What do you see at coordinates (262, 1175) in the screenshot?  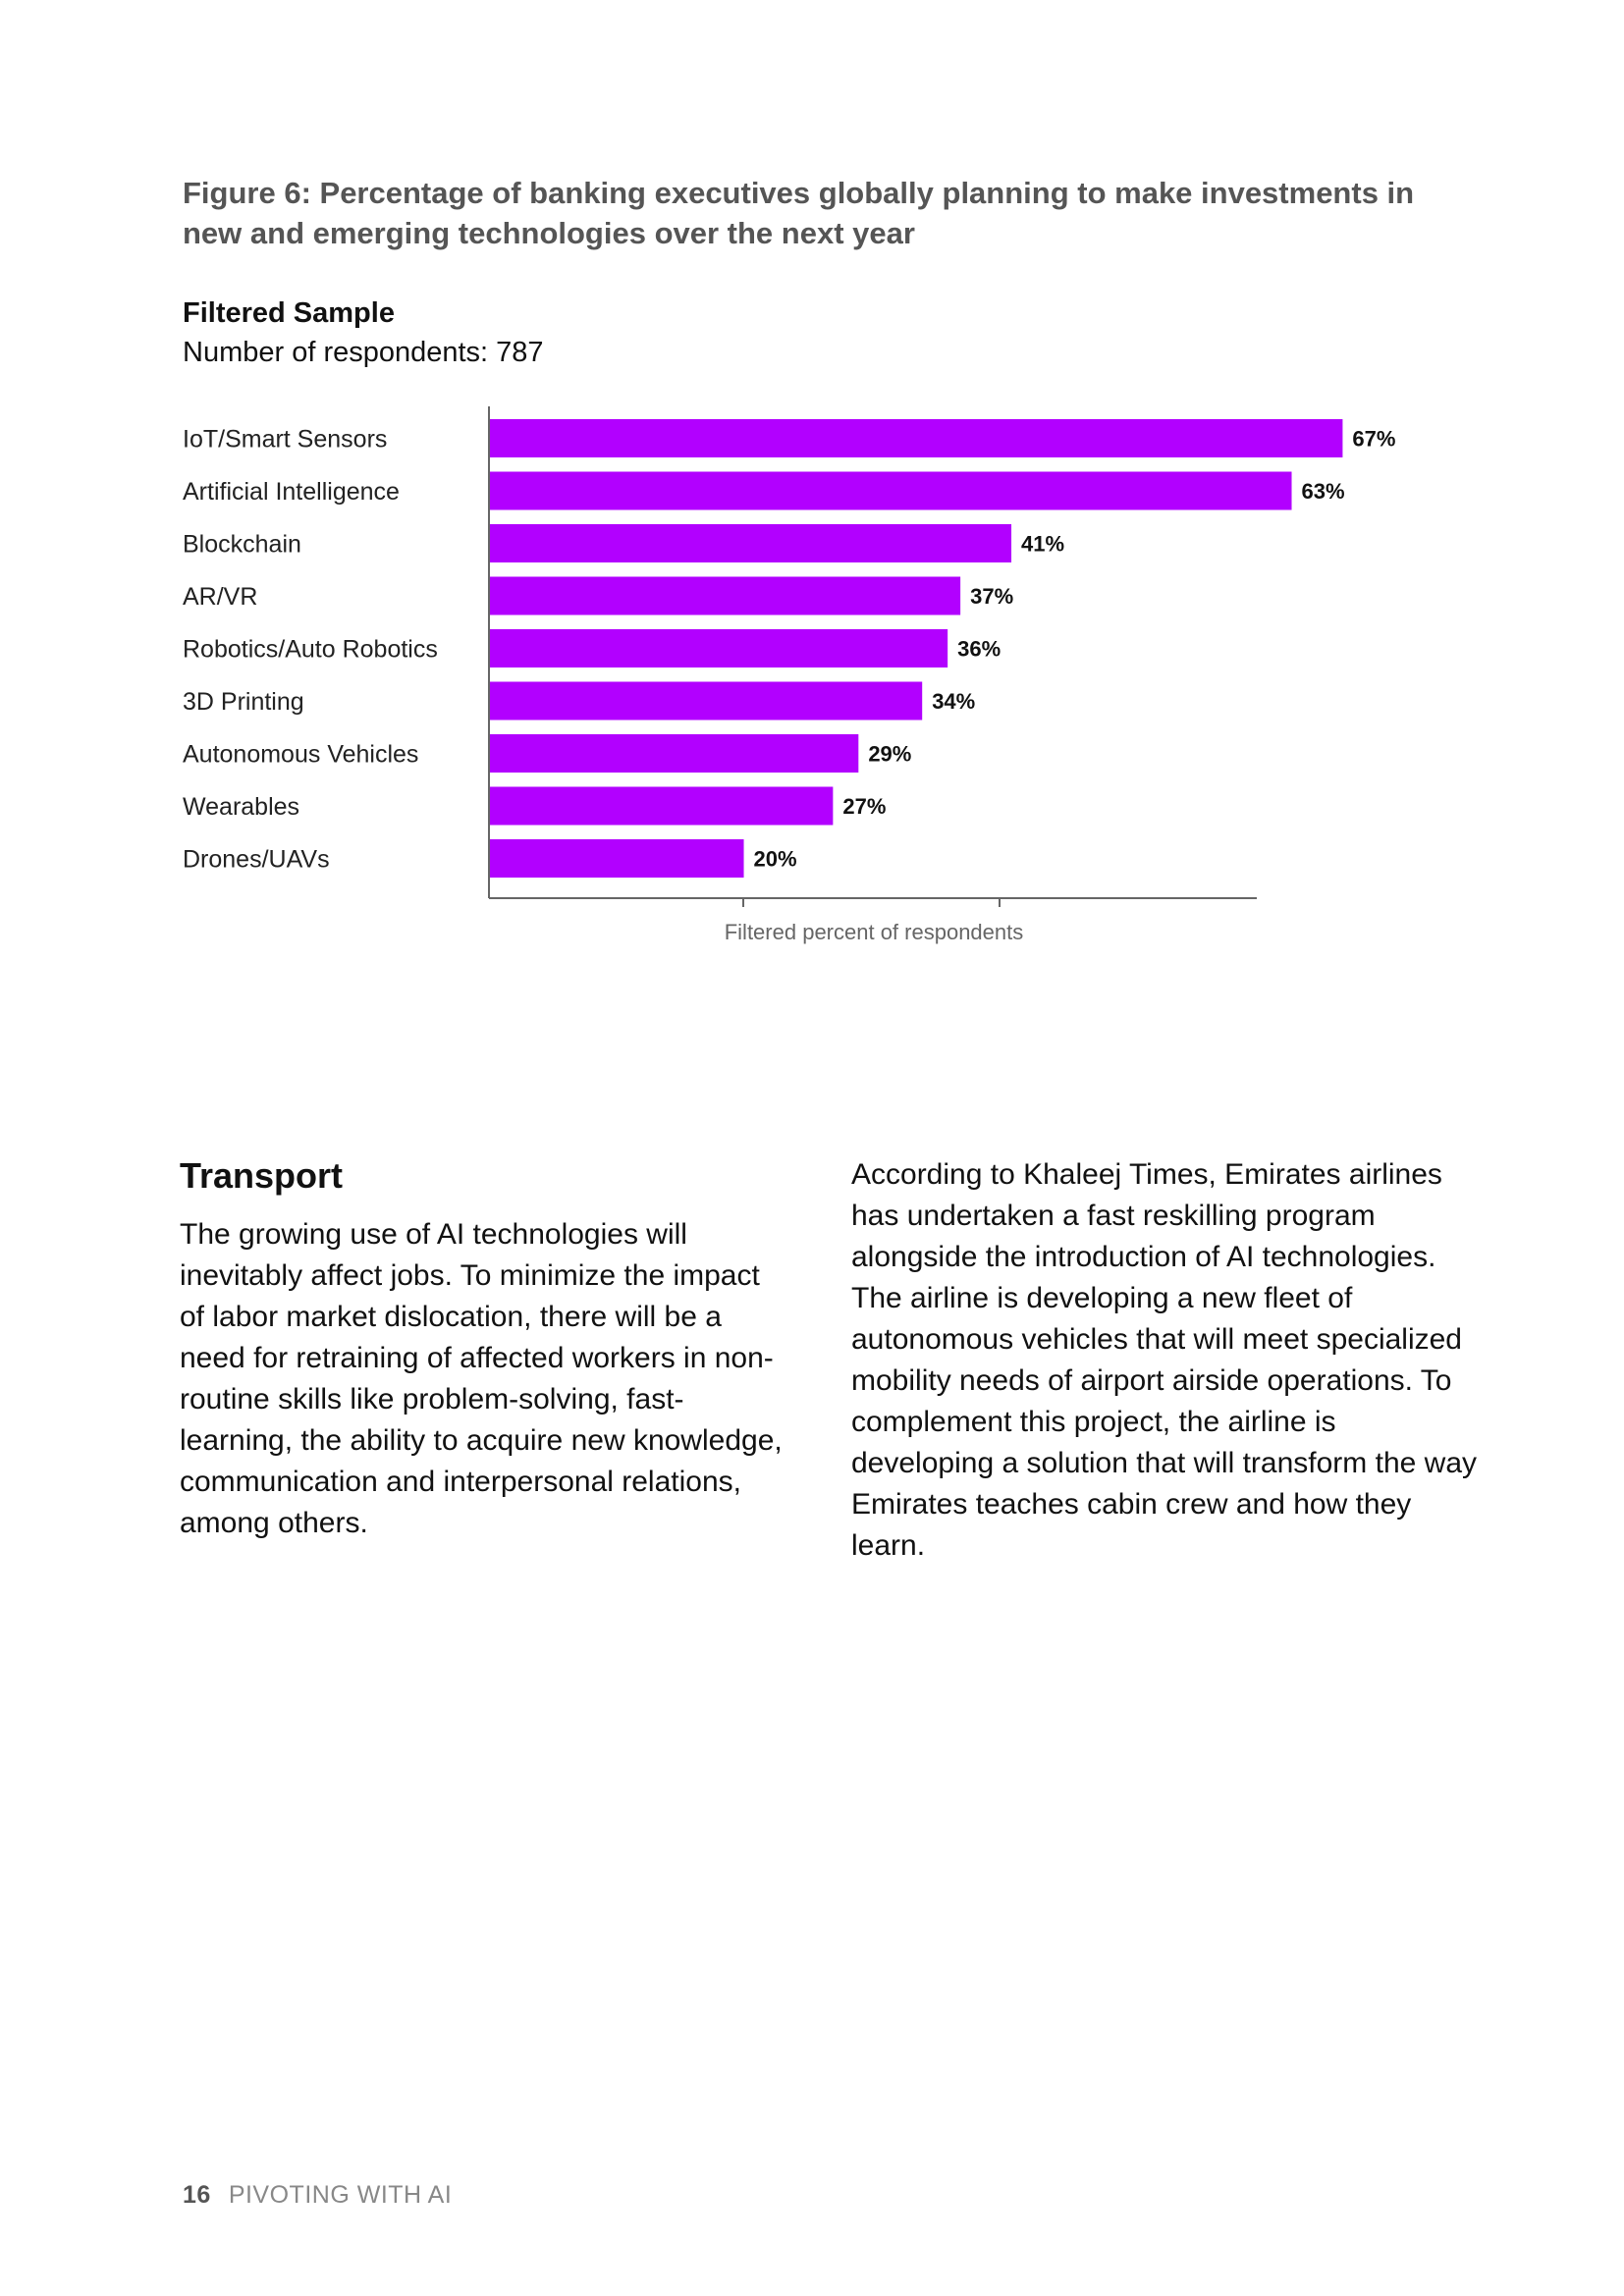 I see `section-heading: Transport` at bounding box center [262, 1175].